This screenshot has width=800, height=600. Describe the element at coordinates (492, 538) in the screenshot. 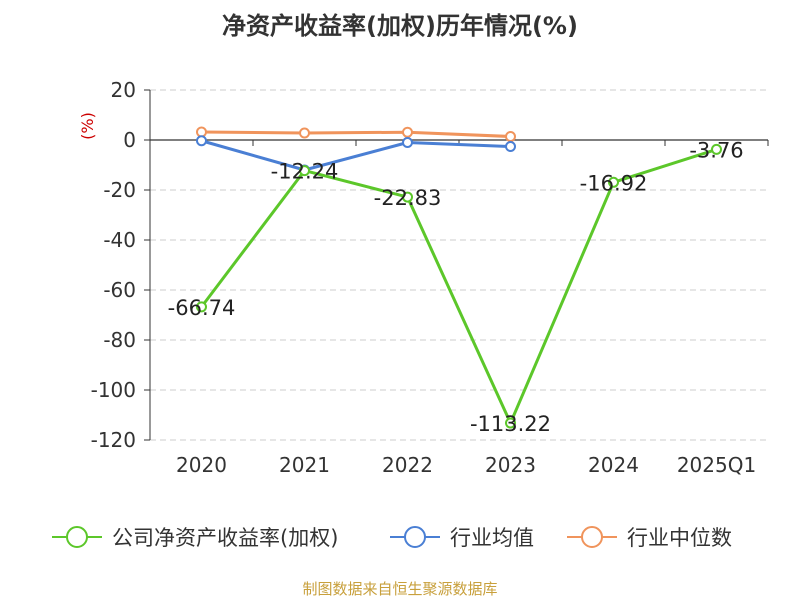

I see `legend-label: 行业均值` at that location.